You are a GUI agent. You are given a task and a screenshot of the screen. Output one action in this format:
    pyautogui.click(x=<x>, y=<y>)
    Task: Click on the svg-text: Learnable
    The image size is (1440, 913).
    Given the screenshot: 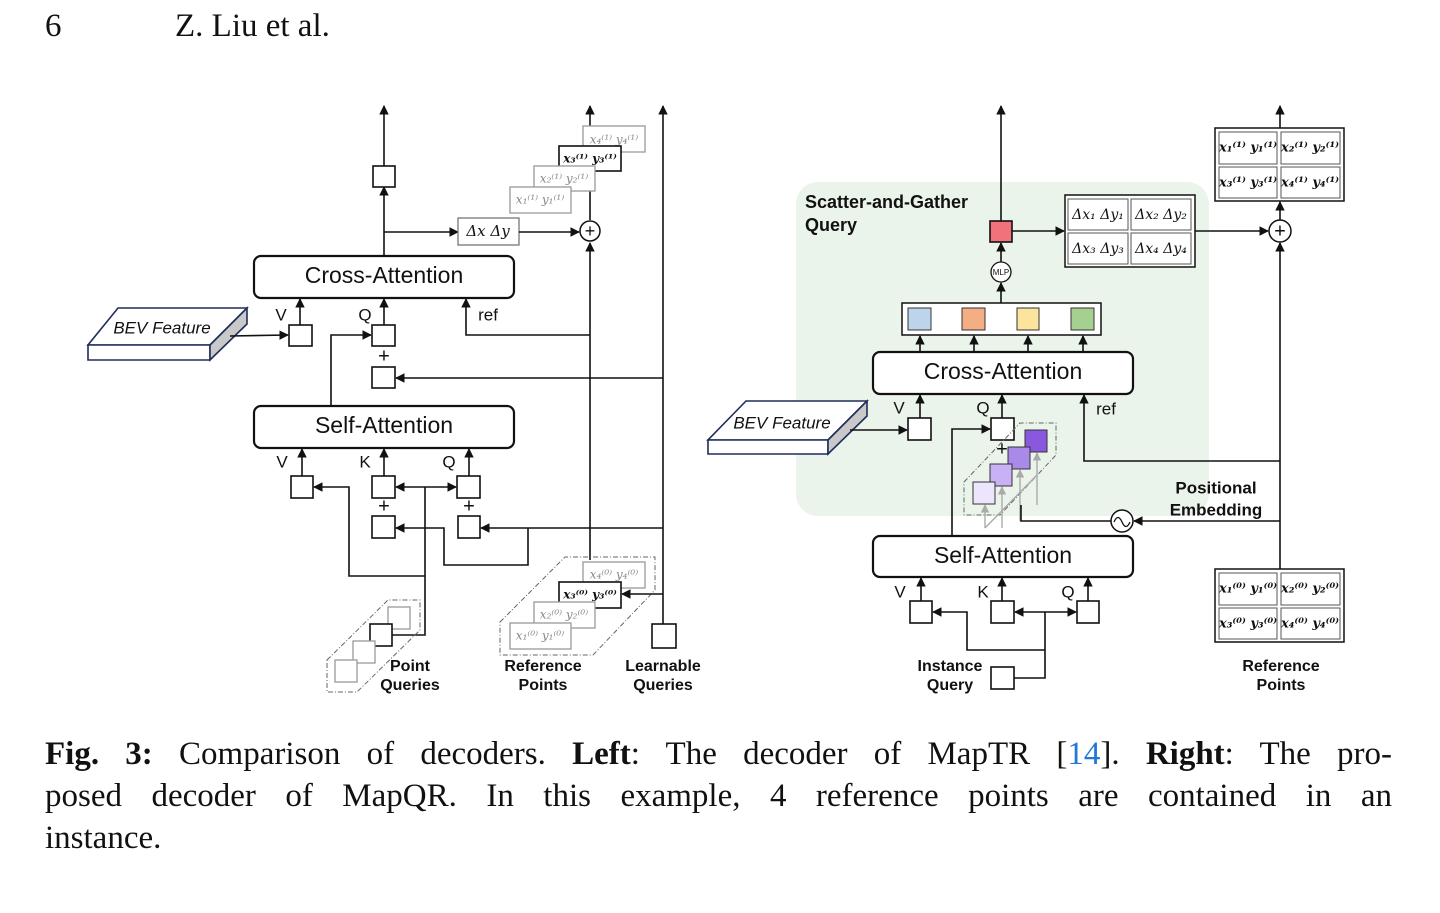 What is the action you would take?
    pyautogui.click(x=663, y=666)
    